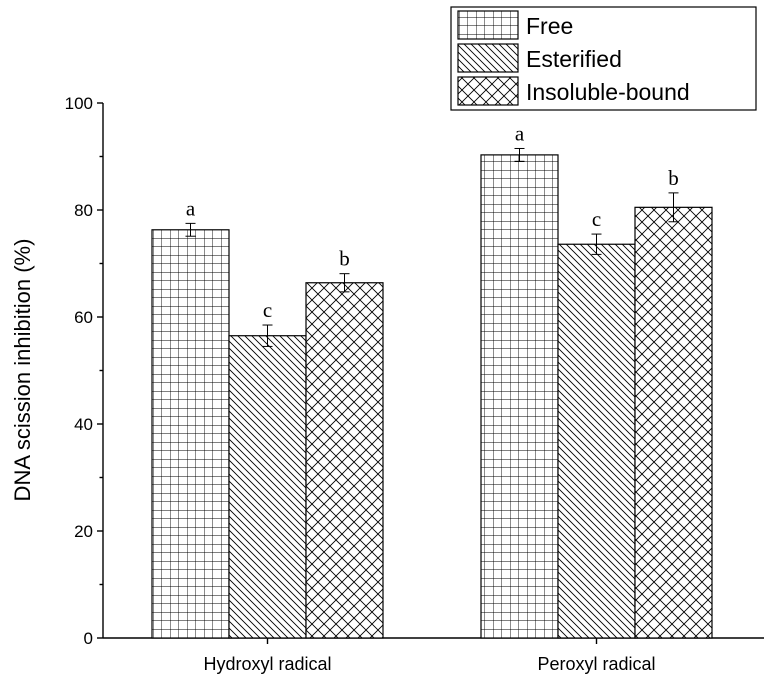 The width and height of the screenshot is (771, 684). What do you see at coordinates (549, 26) in the screenshot?
I see `legend-label: Free` at bounding box center [549, 26].